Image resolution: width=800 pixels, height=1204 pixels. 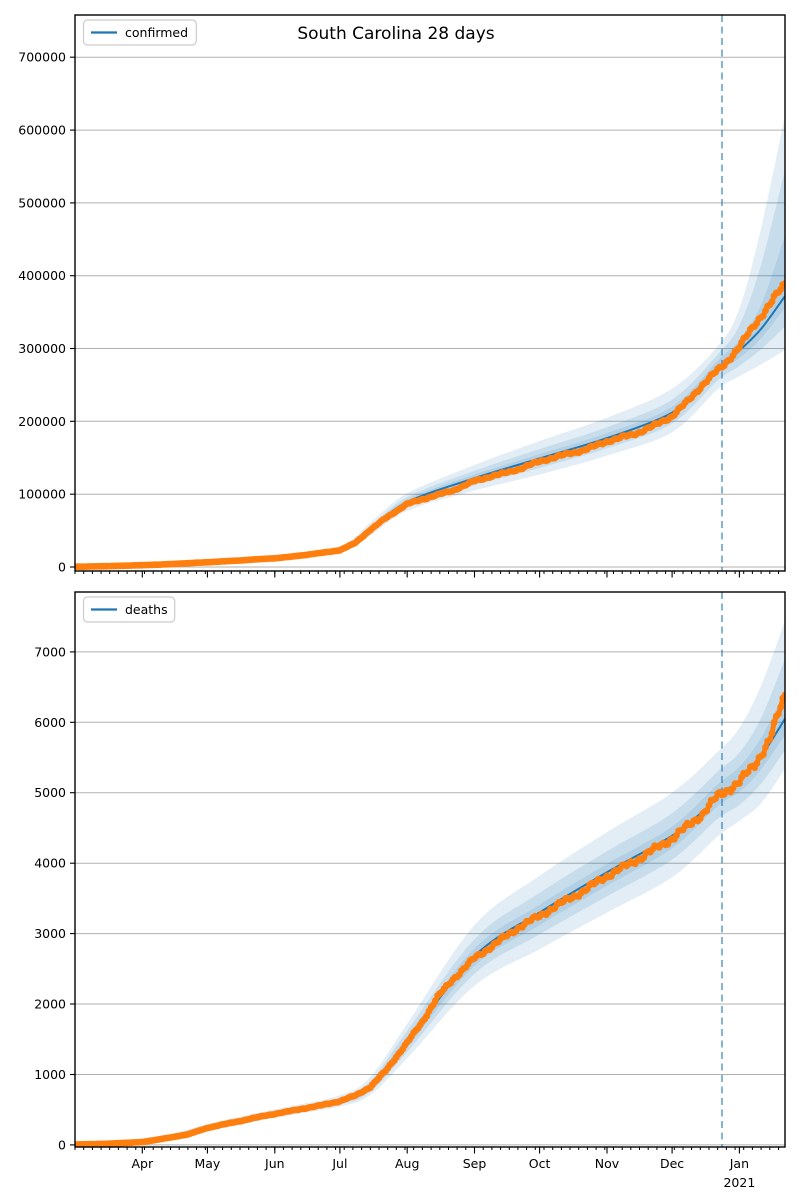 I want to click on chart-title: South Carolina 28 days, so click(x=395, y=34).